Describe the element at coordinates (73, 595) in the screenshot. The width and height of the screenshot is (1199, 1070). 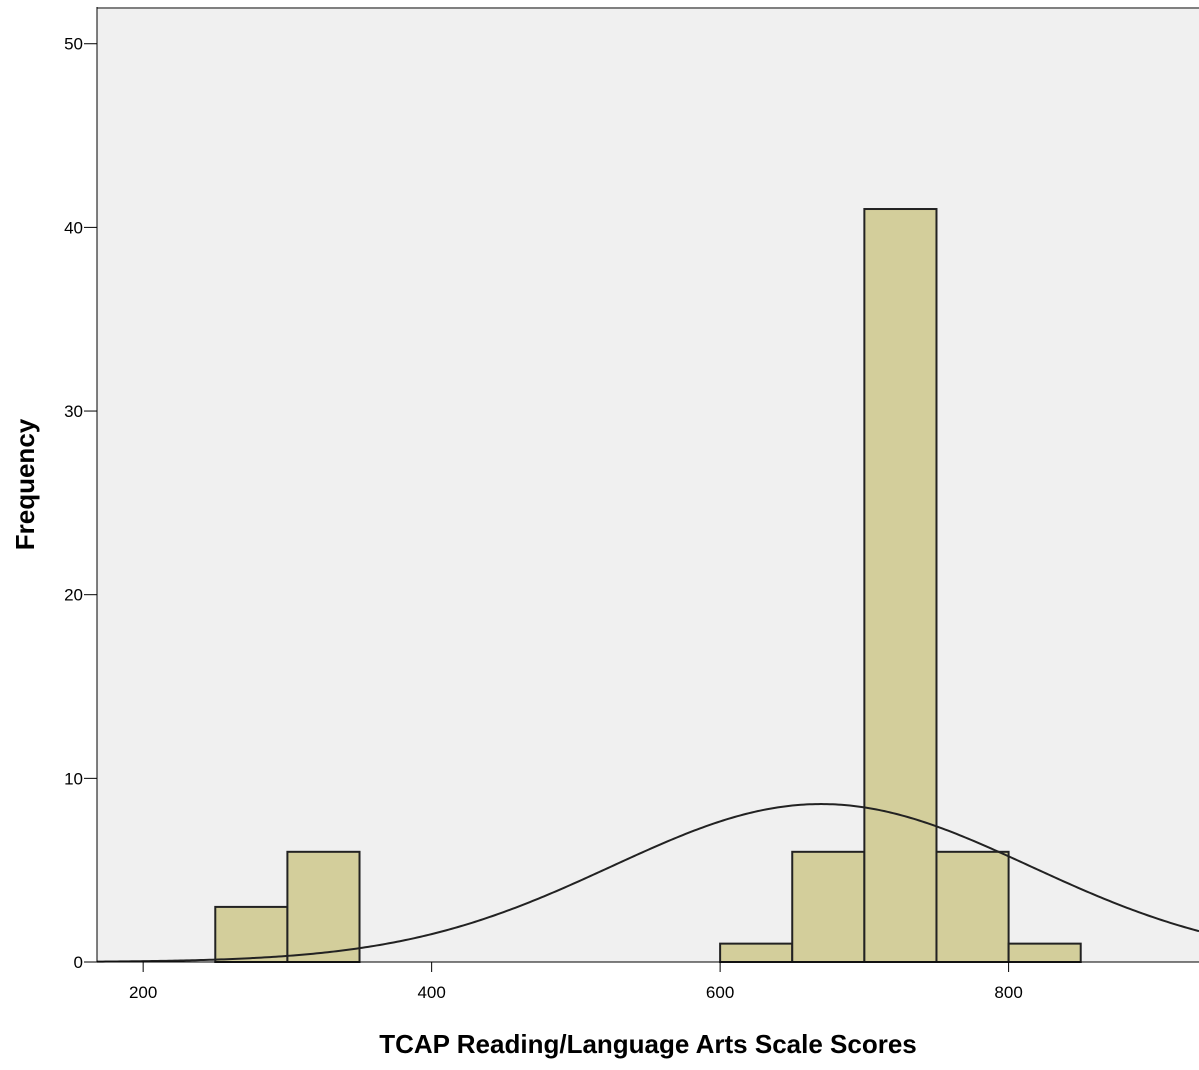
I see `y-tick-label-20: 20` at that location.